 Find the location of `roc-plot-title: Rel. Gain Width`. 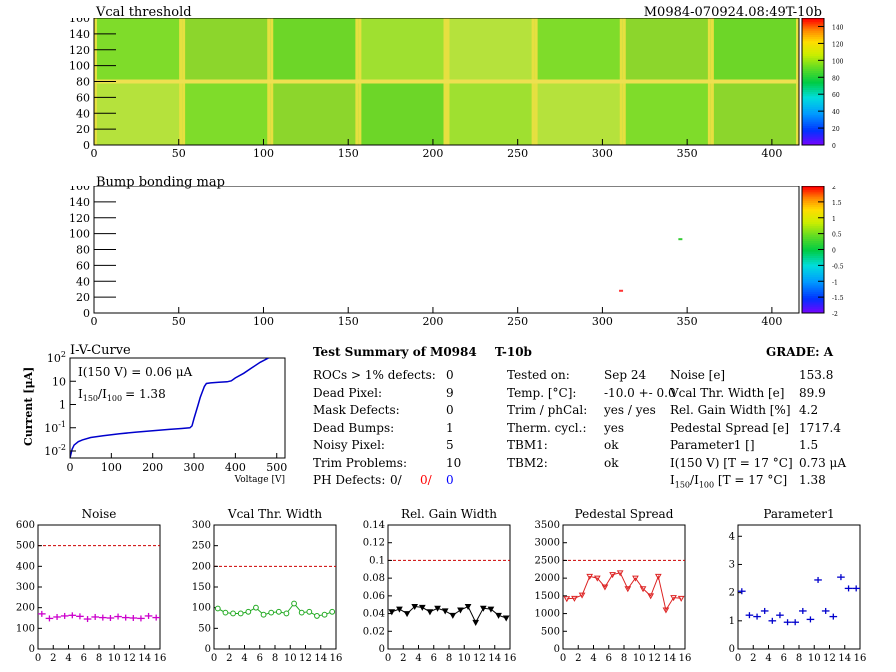

roc-plot-title: Rel. Gain Width is located at coordinates (449, 514).